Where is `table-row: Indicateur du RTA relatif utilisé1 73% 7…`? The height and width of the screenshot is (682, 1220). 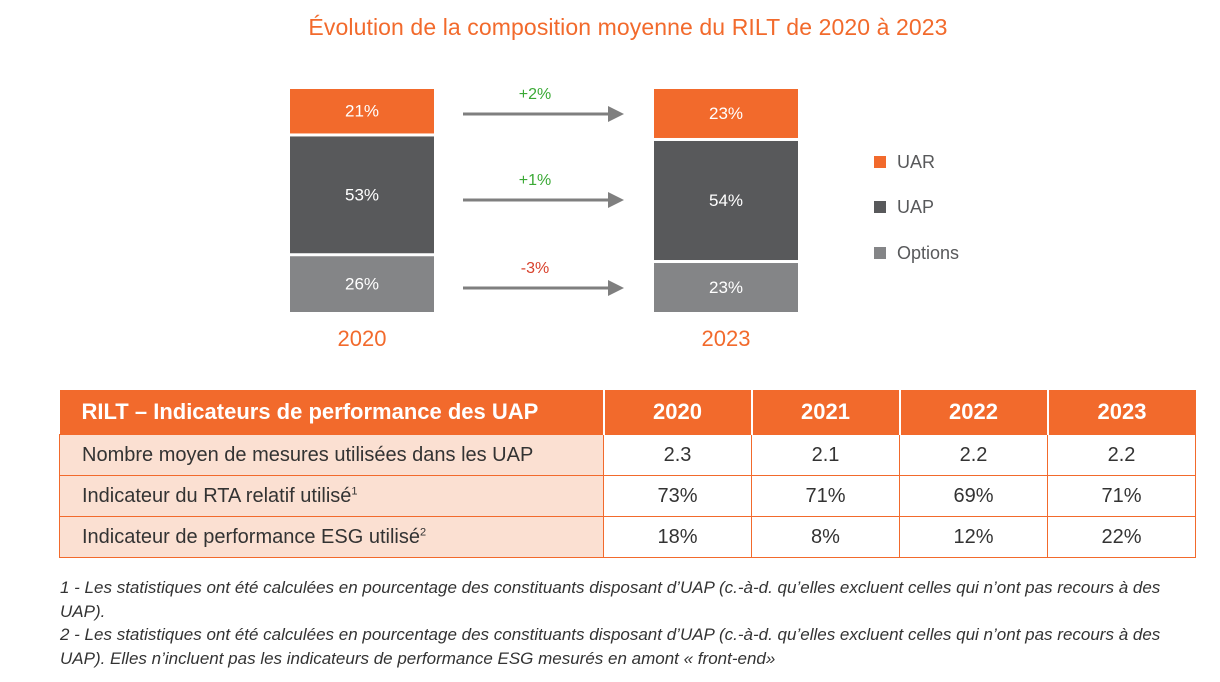 table-row: Indicateur du RTA relatif utilisé1 73% 7… is located at coordinates (627, 496).